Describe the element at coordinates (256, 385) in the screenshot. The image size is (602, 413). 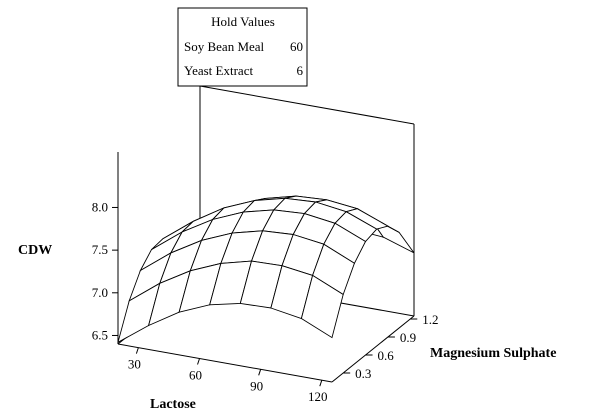
I see `x-tick-label: 90` at that location.